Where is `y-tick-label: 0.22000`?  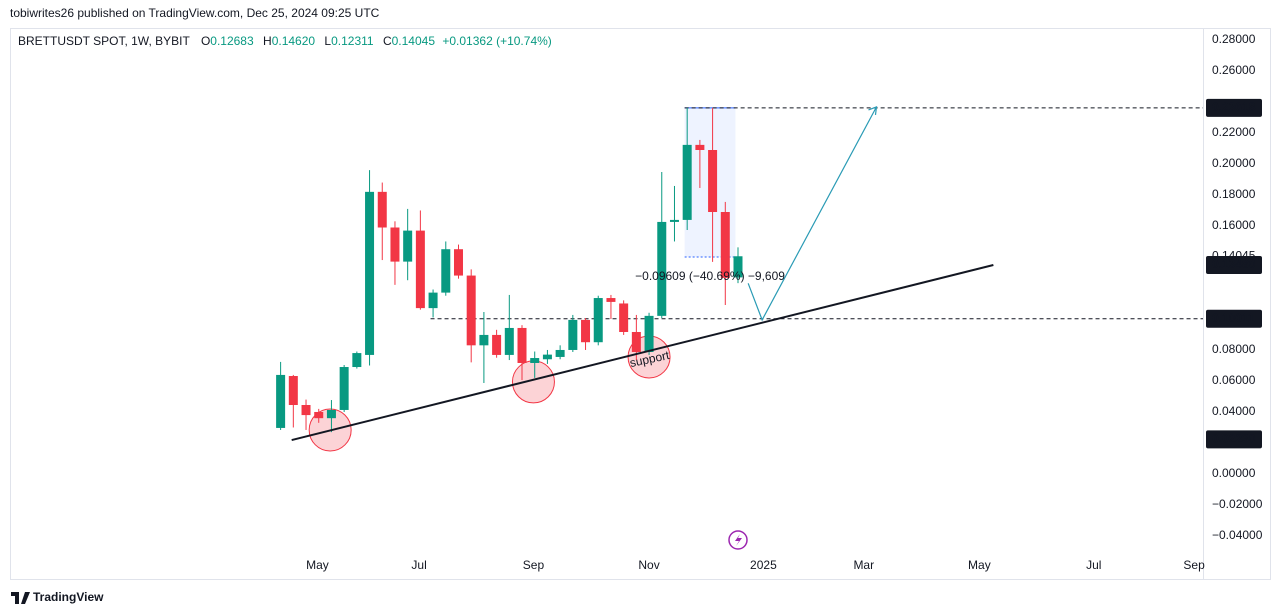
y-tick-label: 0.22000 is located at coordinates (1234, 132).